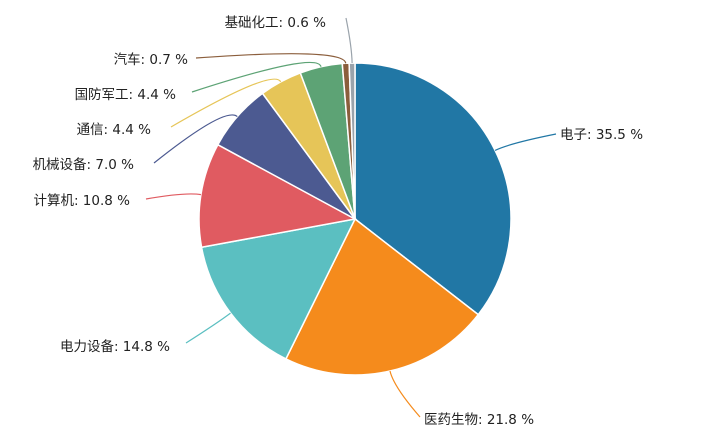 The width and height of the screenshot is (704, 444). Describe the element at coordinates (114, 130) in the screenshot. I see `label-tongxin: 通信: 4.4 %` at that location.